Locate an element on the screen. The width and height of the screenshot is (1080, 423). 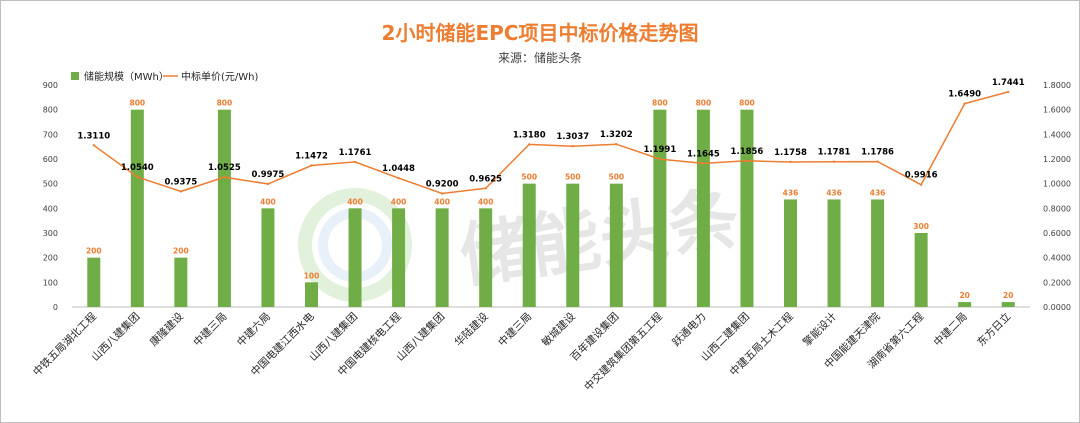
category-label: 中铁五局湖北工程 is located at coordinates (64, 344).